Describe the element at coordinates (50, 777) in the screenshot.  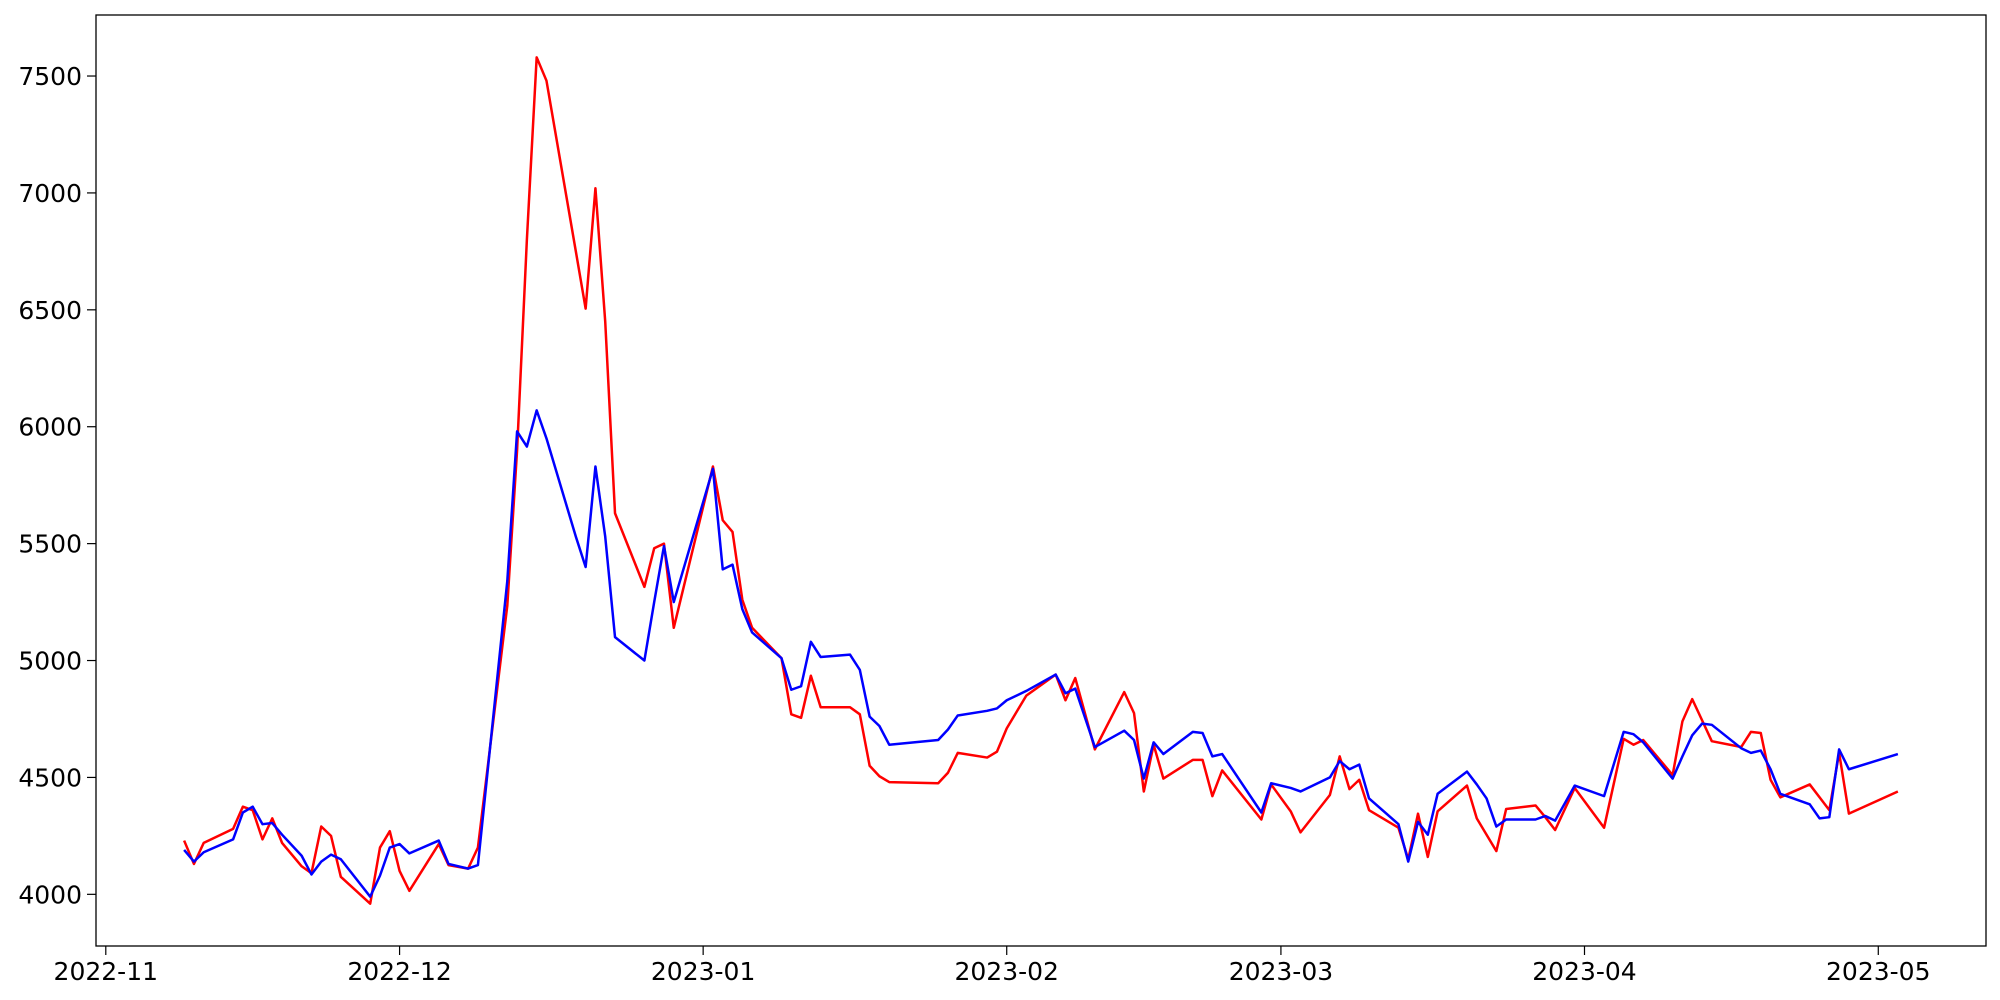
I see `y-tick-label: 4500` at that location.